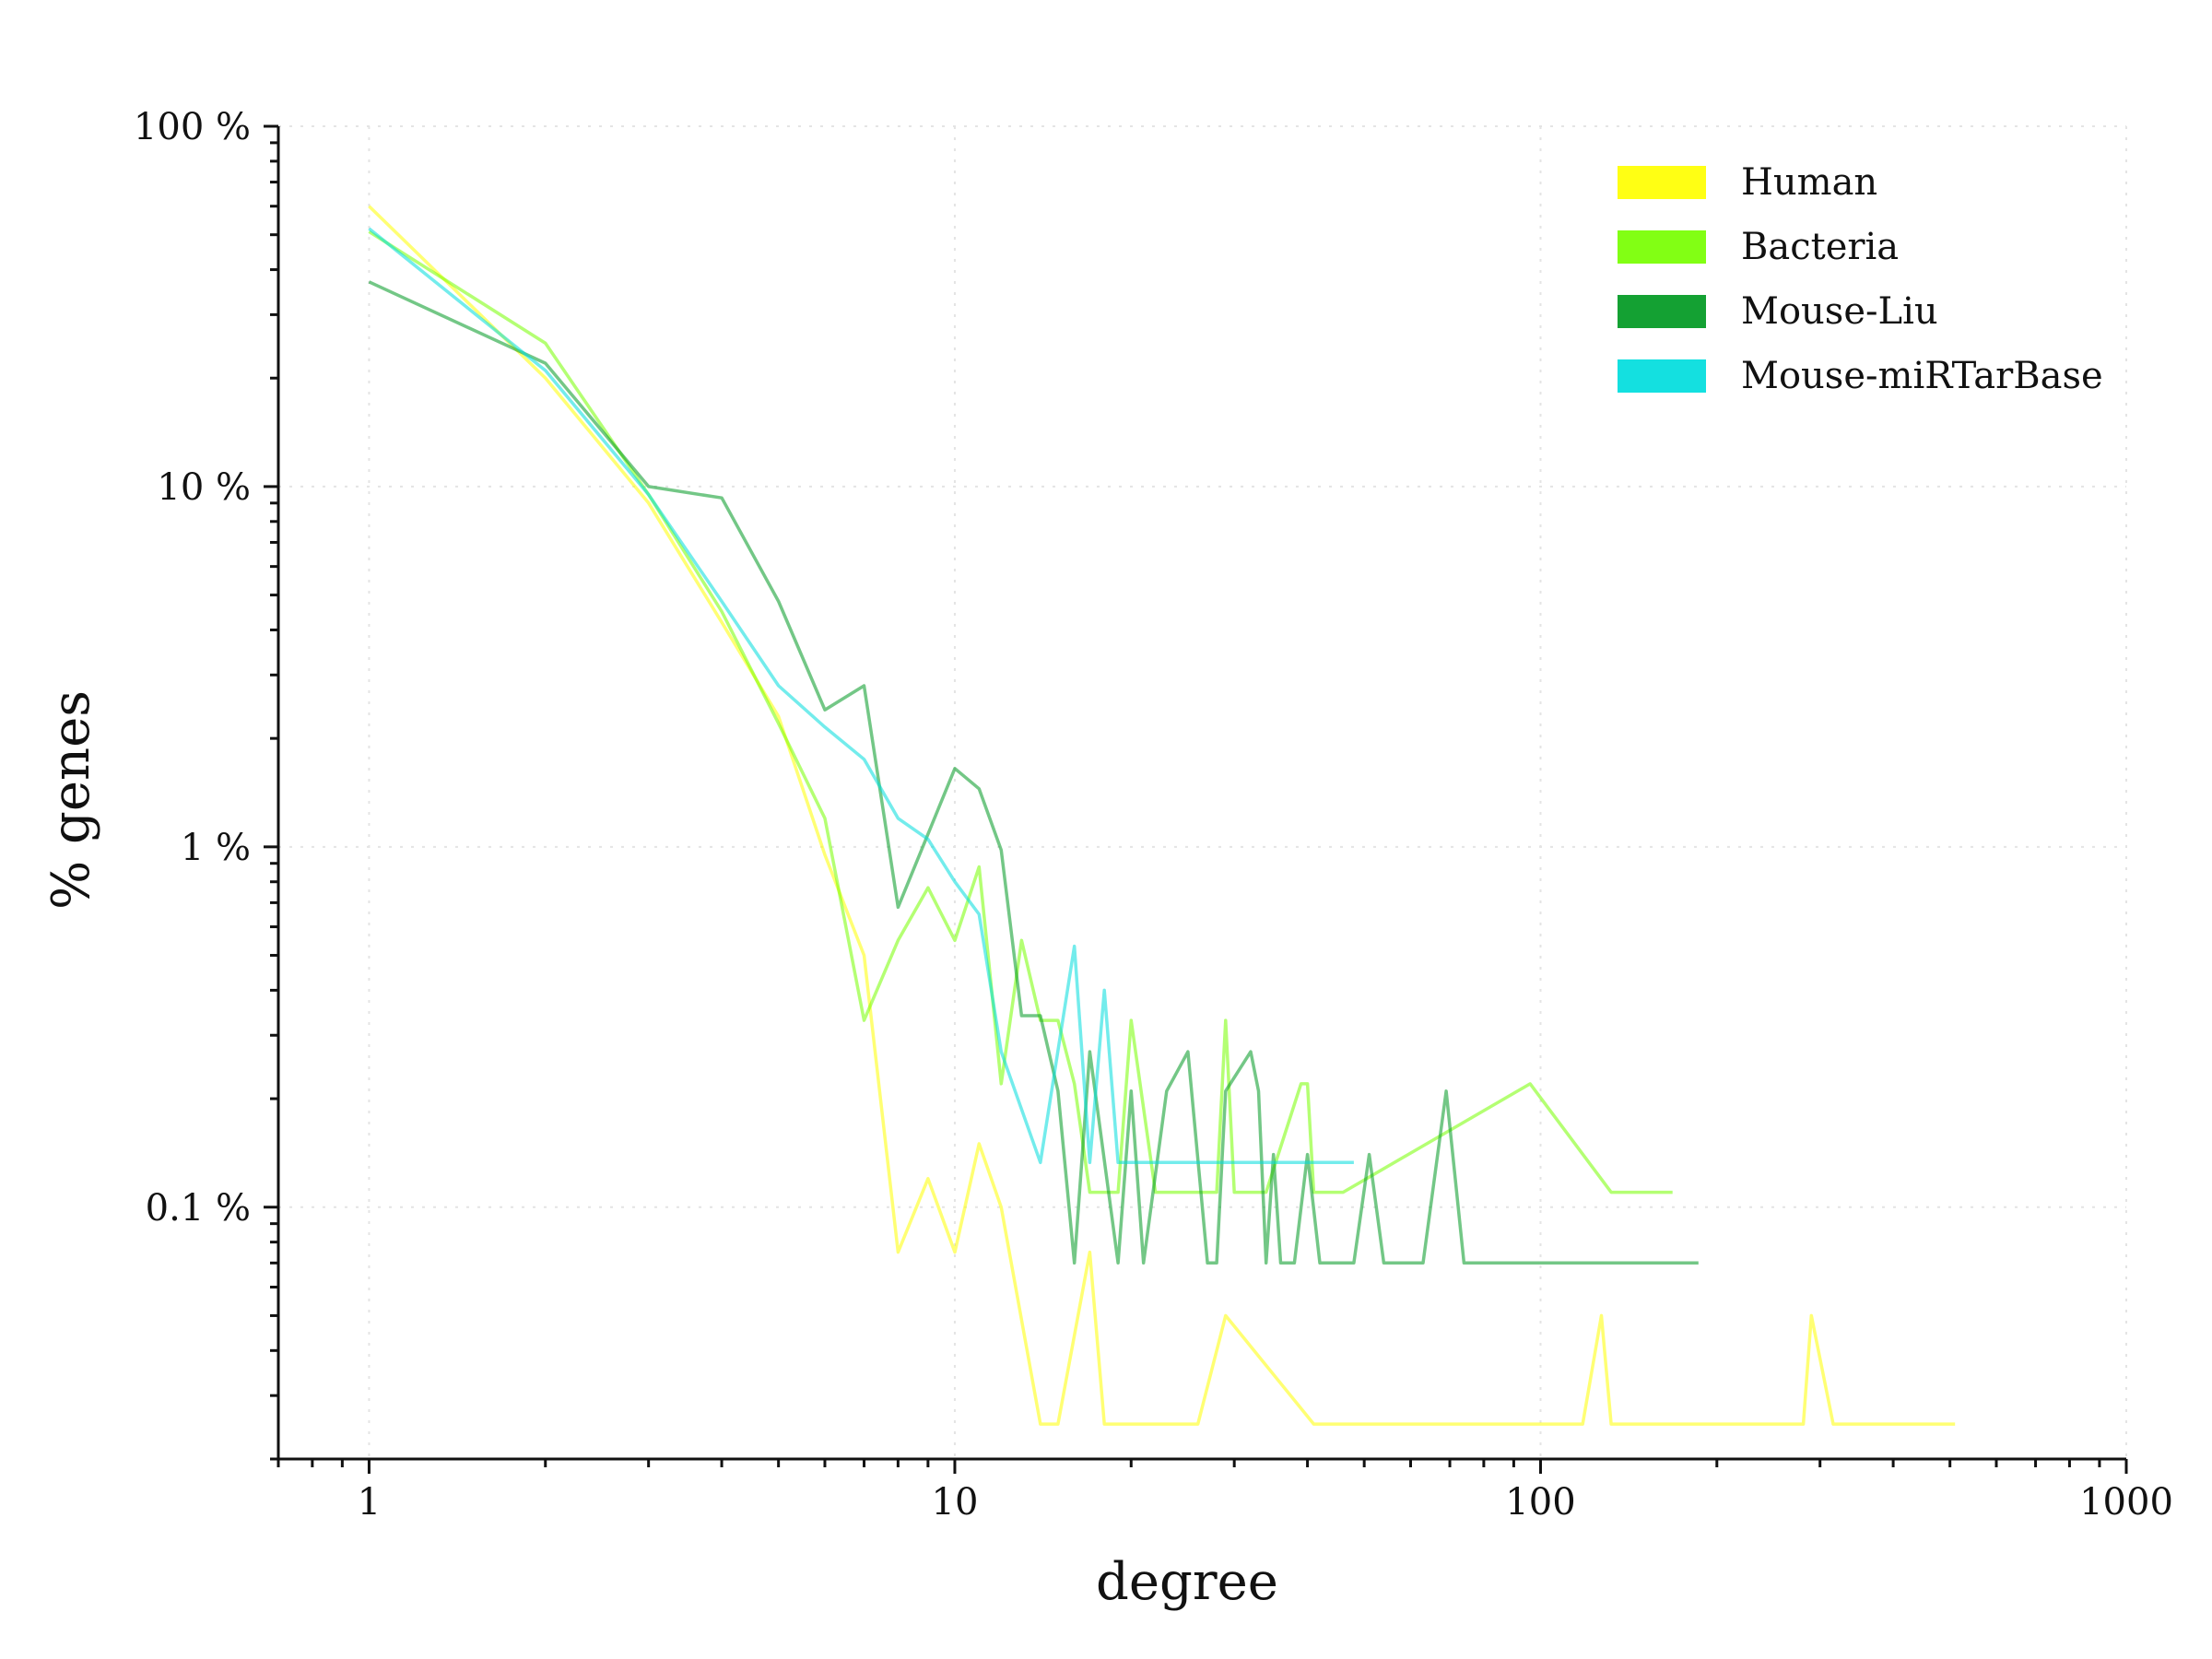  I want to click on legend-label-human: Human, so click(1809, 182).